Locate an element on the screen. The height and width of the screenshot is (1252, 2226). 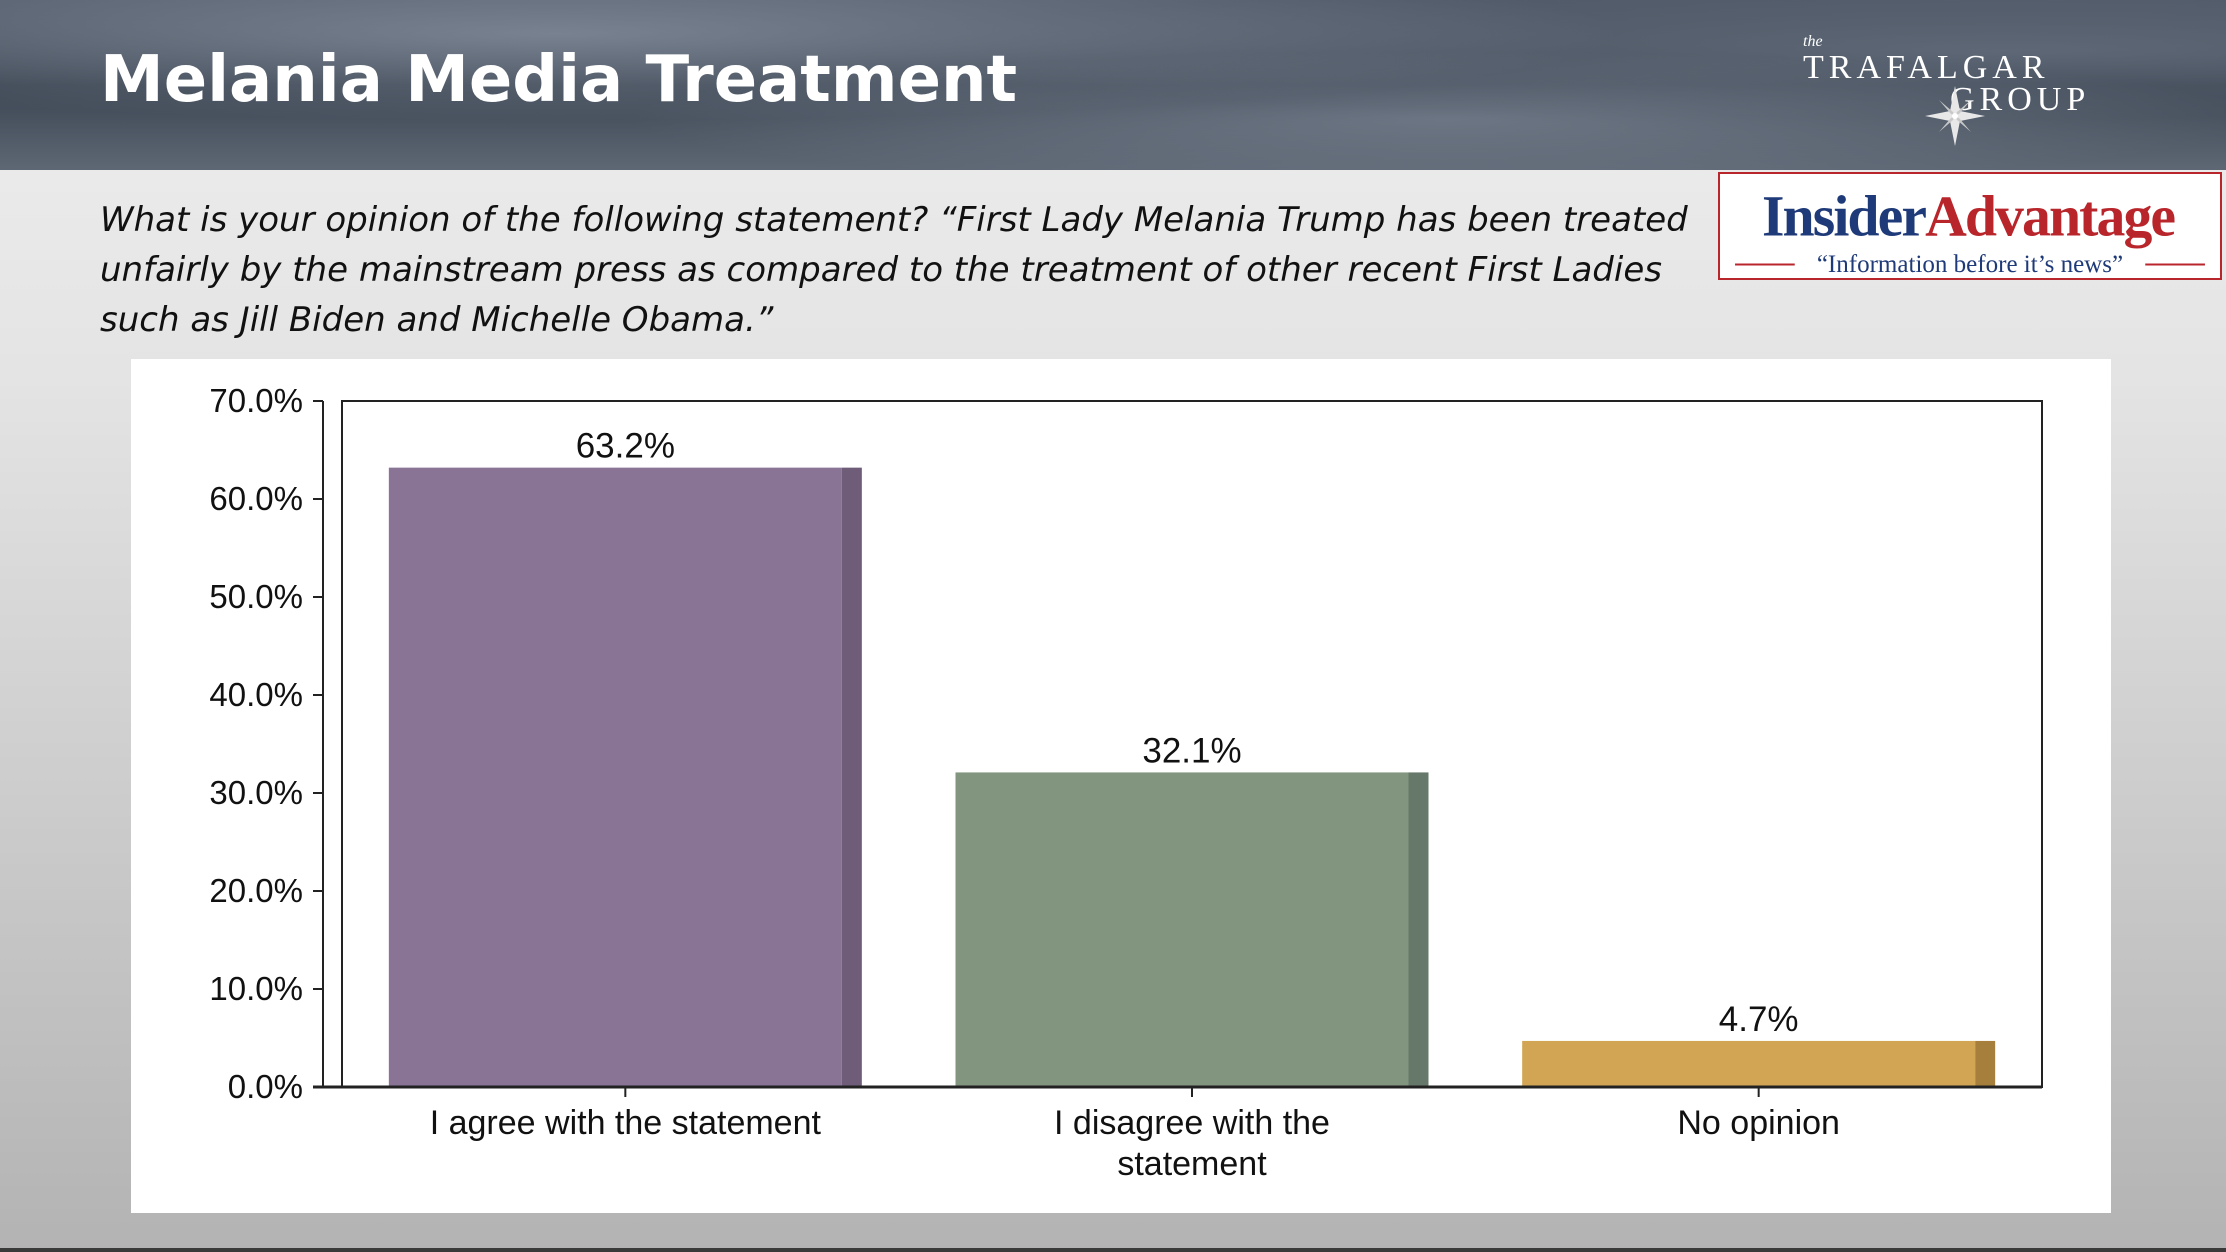
bottom-border is located at coordinates (1113, 1250).